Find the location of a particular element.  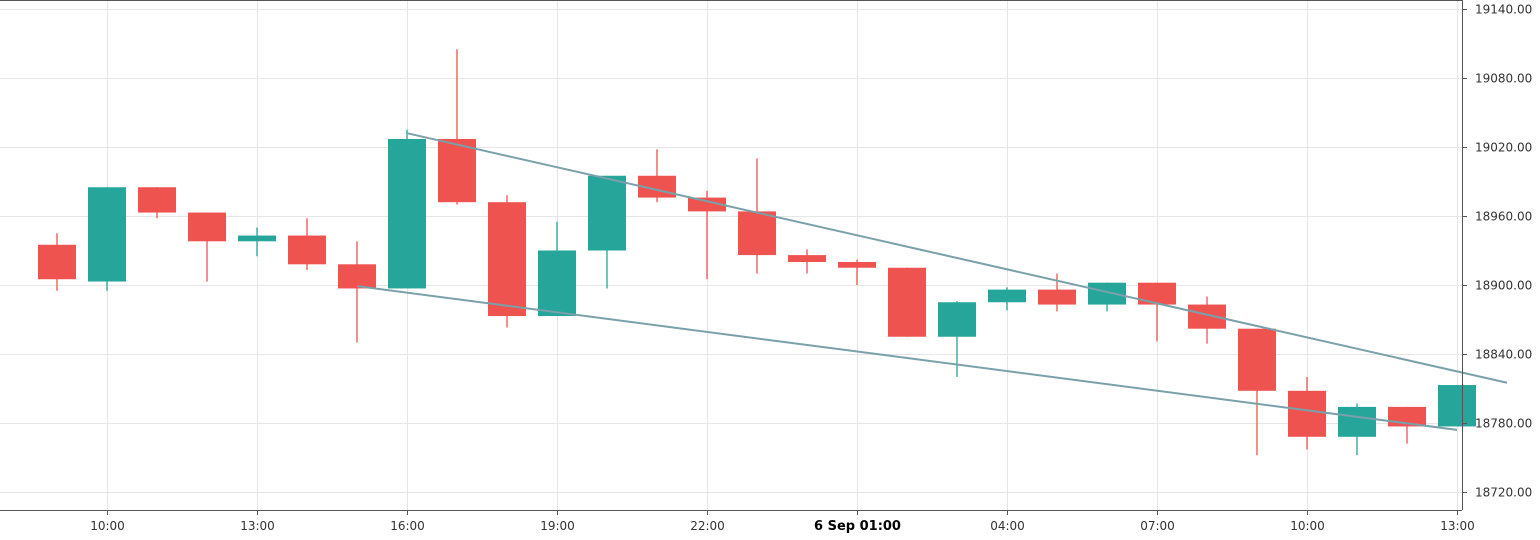

x-tick-label: 04:00 is located at coordinates (1007, 526).